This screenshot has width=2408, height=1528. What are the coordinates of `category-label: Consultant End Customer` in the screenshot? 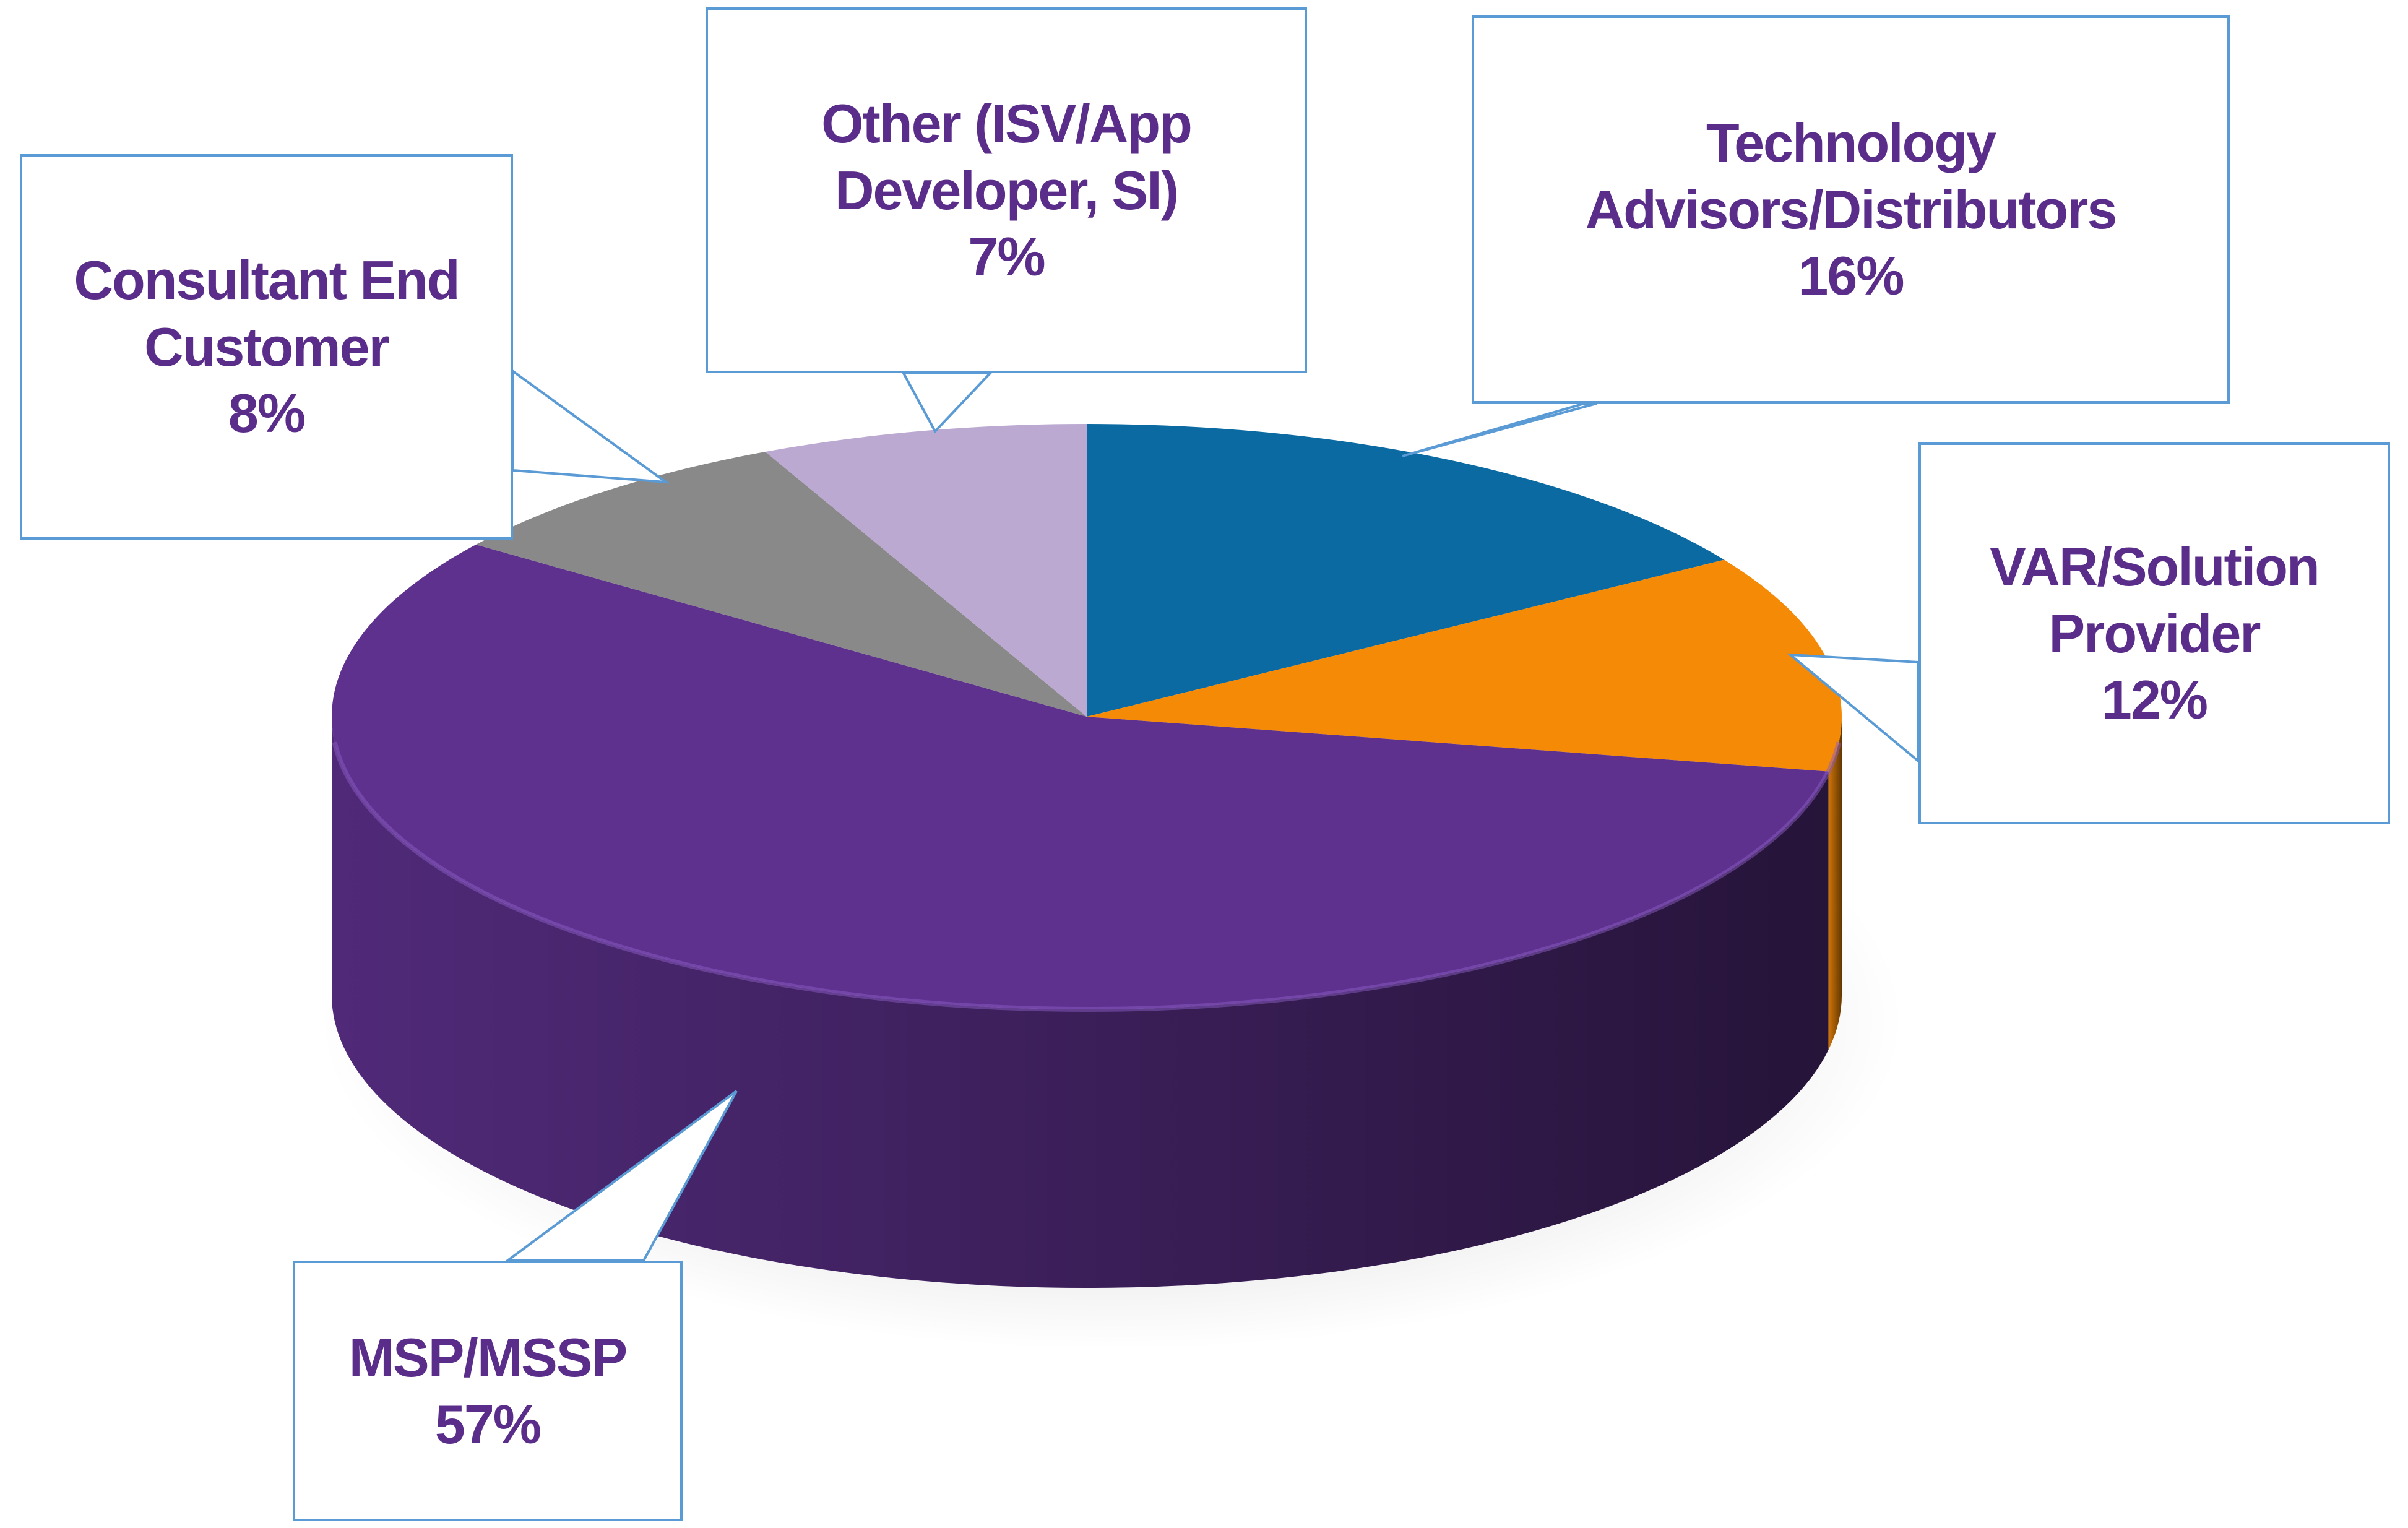 It's located at (267, 313).